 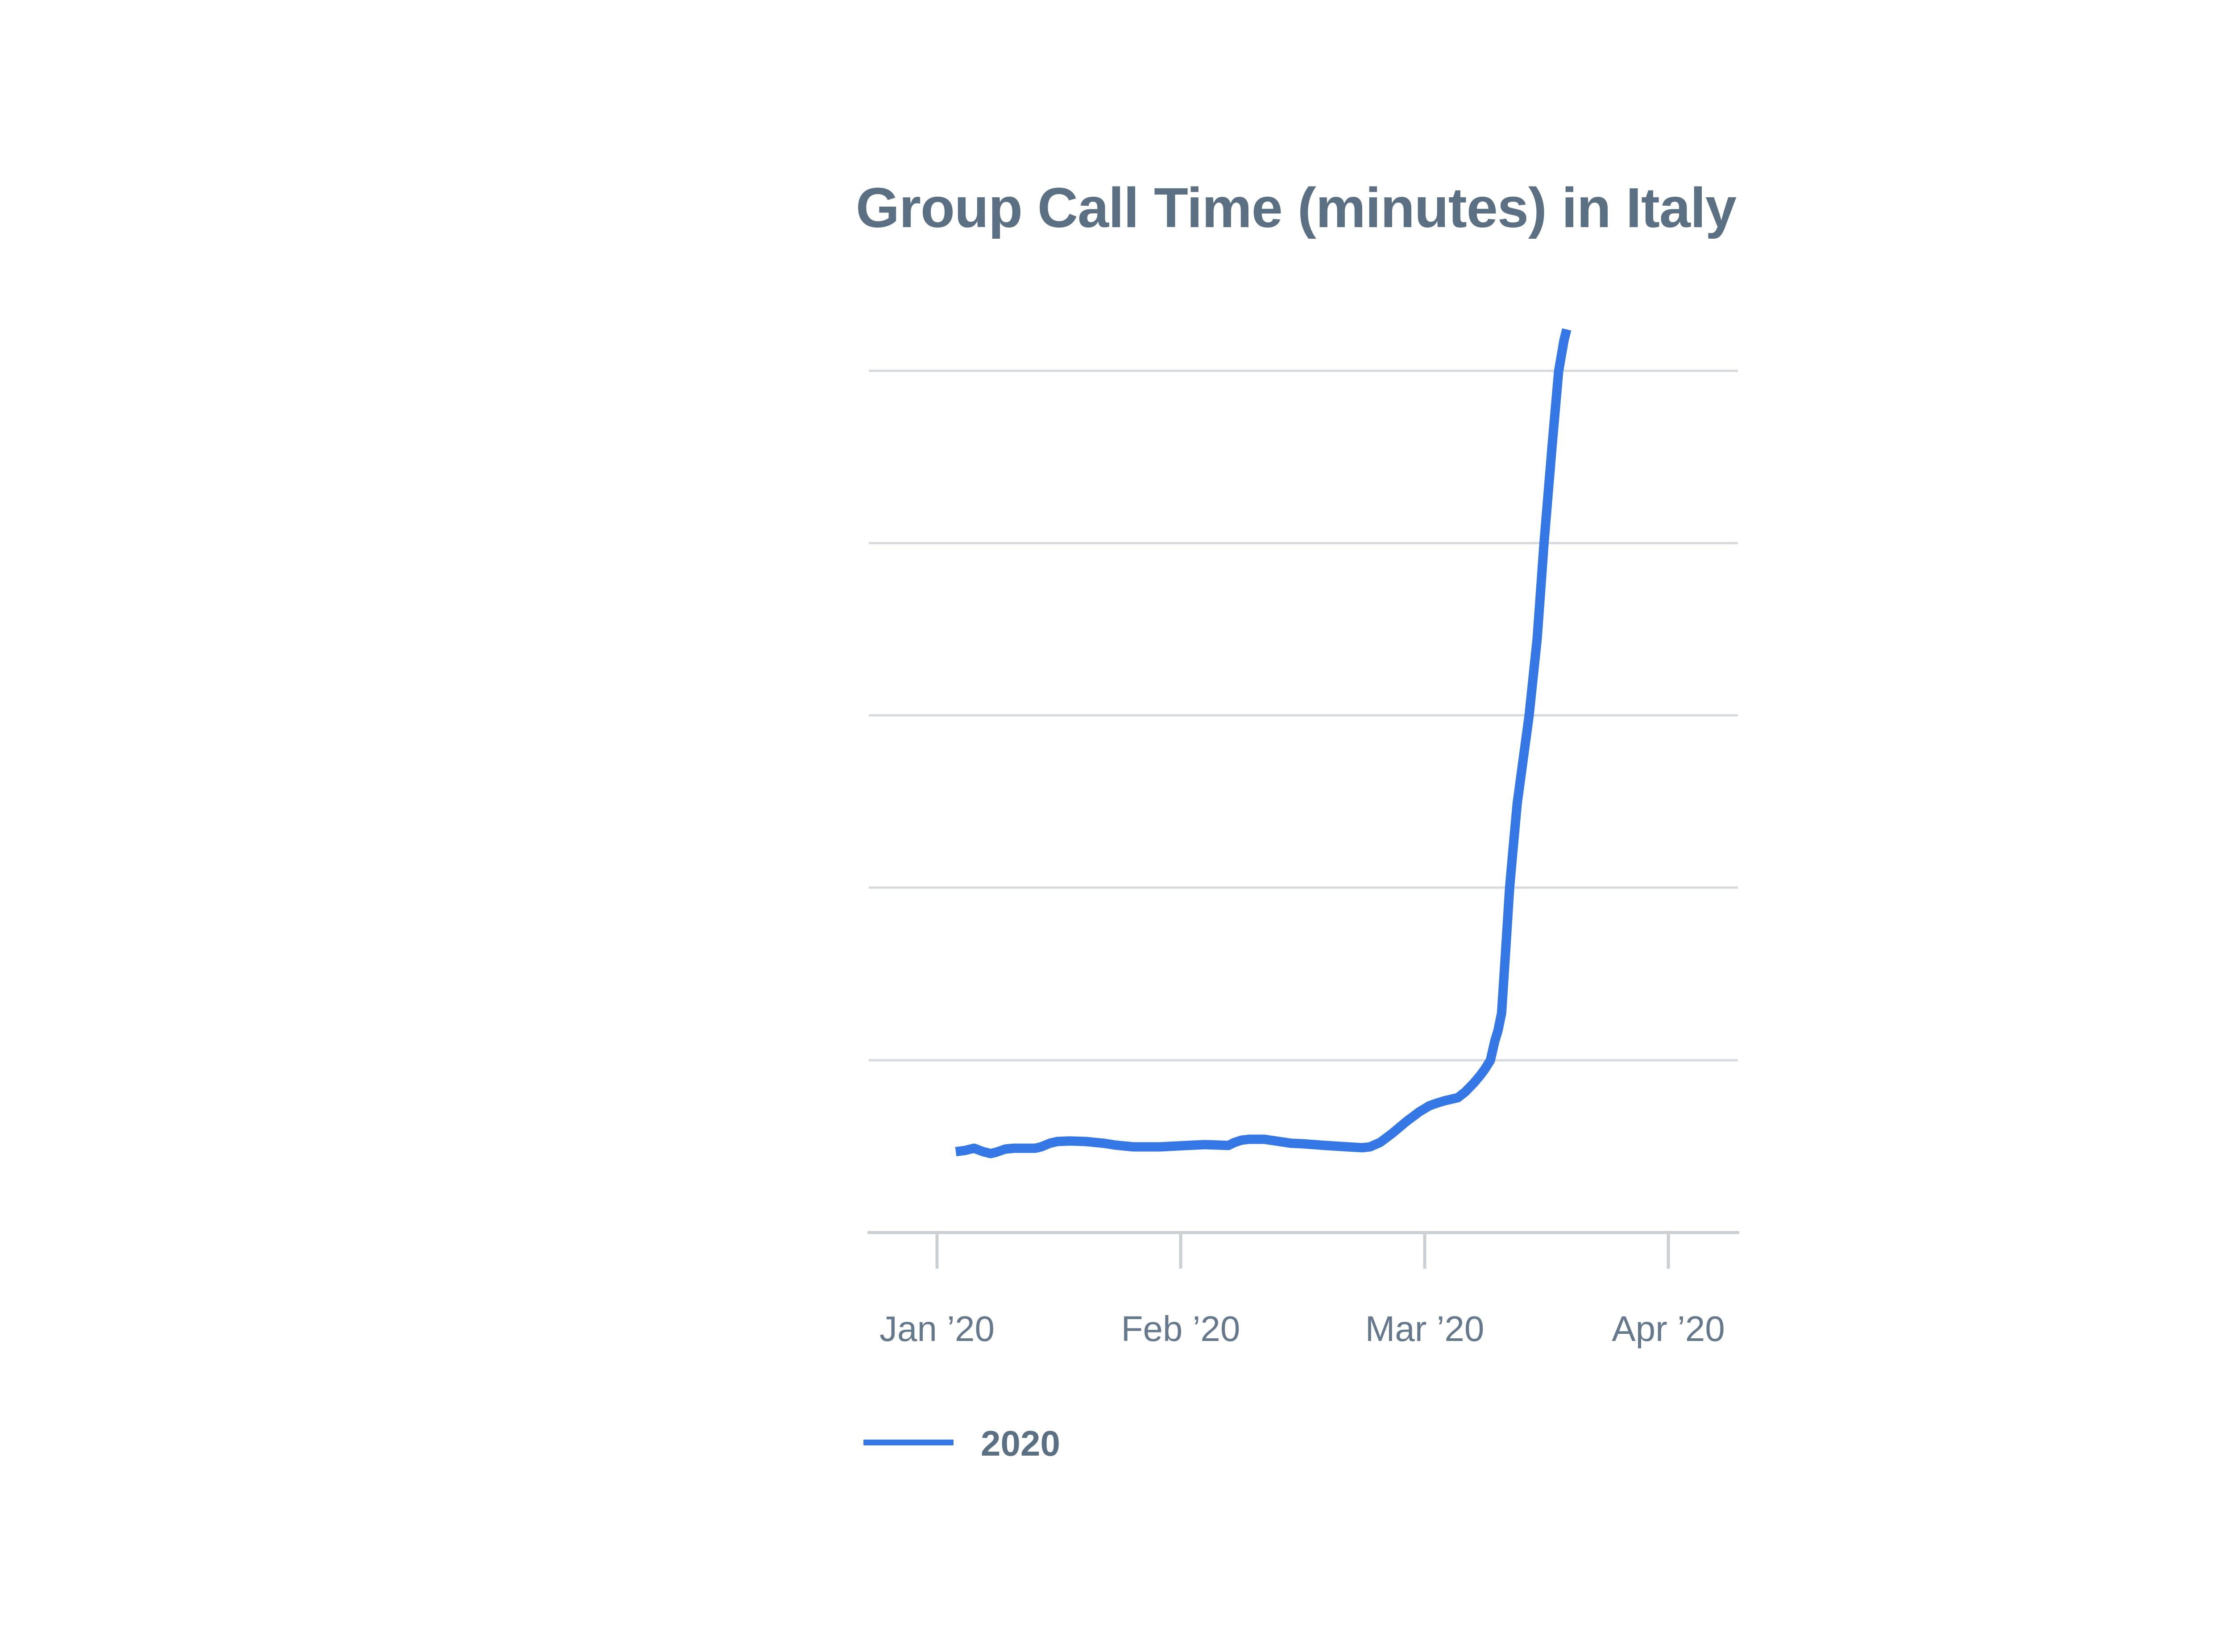 What do you see at coordinates (1263, 743) in the screenshot?
I see `series-2020-line` at bounding box center [1263, 743].